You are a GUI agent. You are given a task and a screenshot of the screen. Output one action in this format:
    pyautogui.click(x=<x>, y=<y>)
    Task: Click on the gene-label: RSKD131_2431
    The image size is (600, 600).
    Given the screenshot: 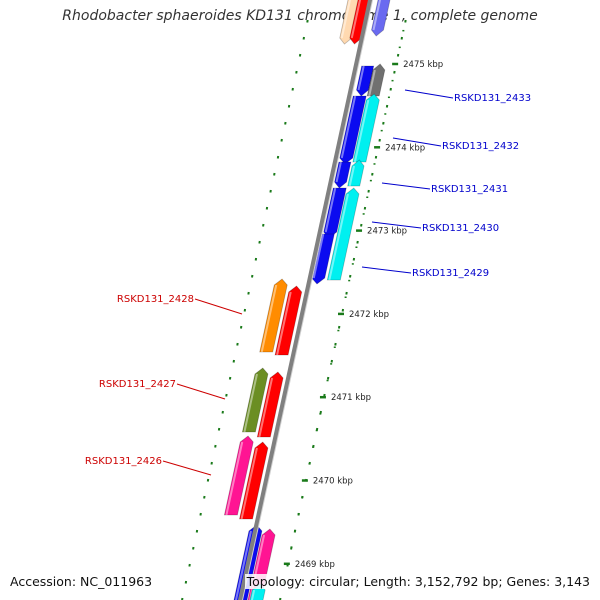 What is the action you would take?
    pyautogui.click(x=469, y=189)
    